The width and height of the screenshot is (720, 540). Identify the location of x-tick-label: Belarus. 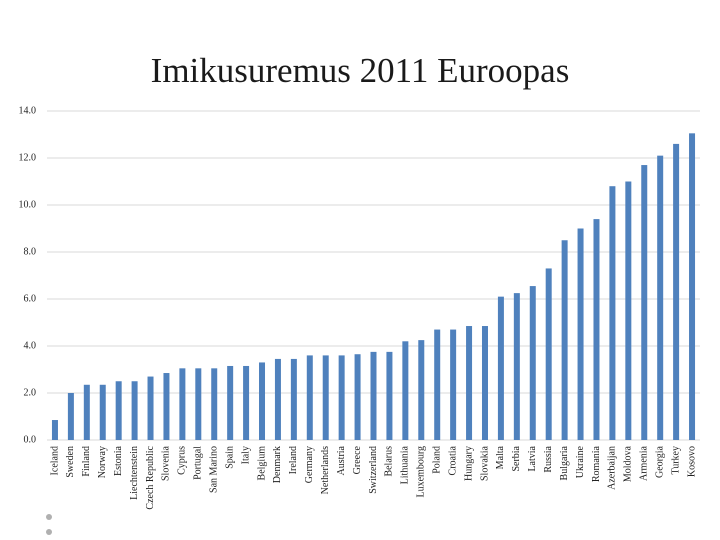
(389, 461).